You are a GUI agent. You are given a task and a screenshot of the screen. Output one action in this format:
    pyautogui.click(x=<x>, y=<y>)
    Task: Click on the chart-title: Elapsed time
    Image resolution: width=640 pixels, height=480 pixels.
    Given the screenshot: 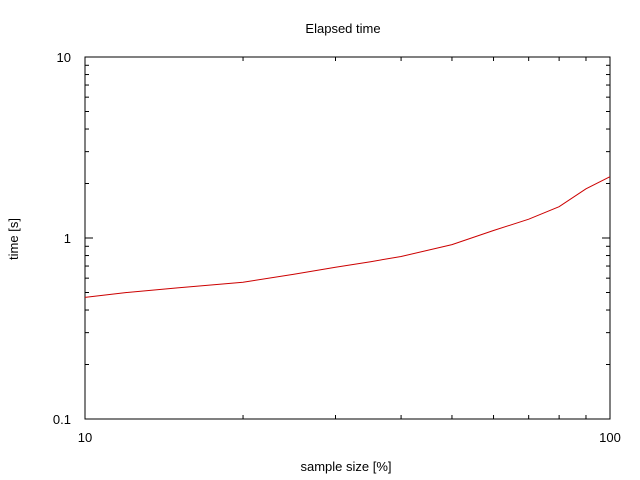 What is the action you would take?
    pyautogui.click(x=342, y=28)
    